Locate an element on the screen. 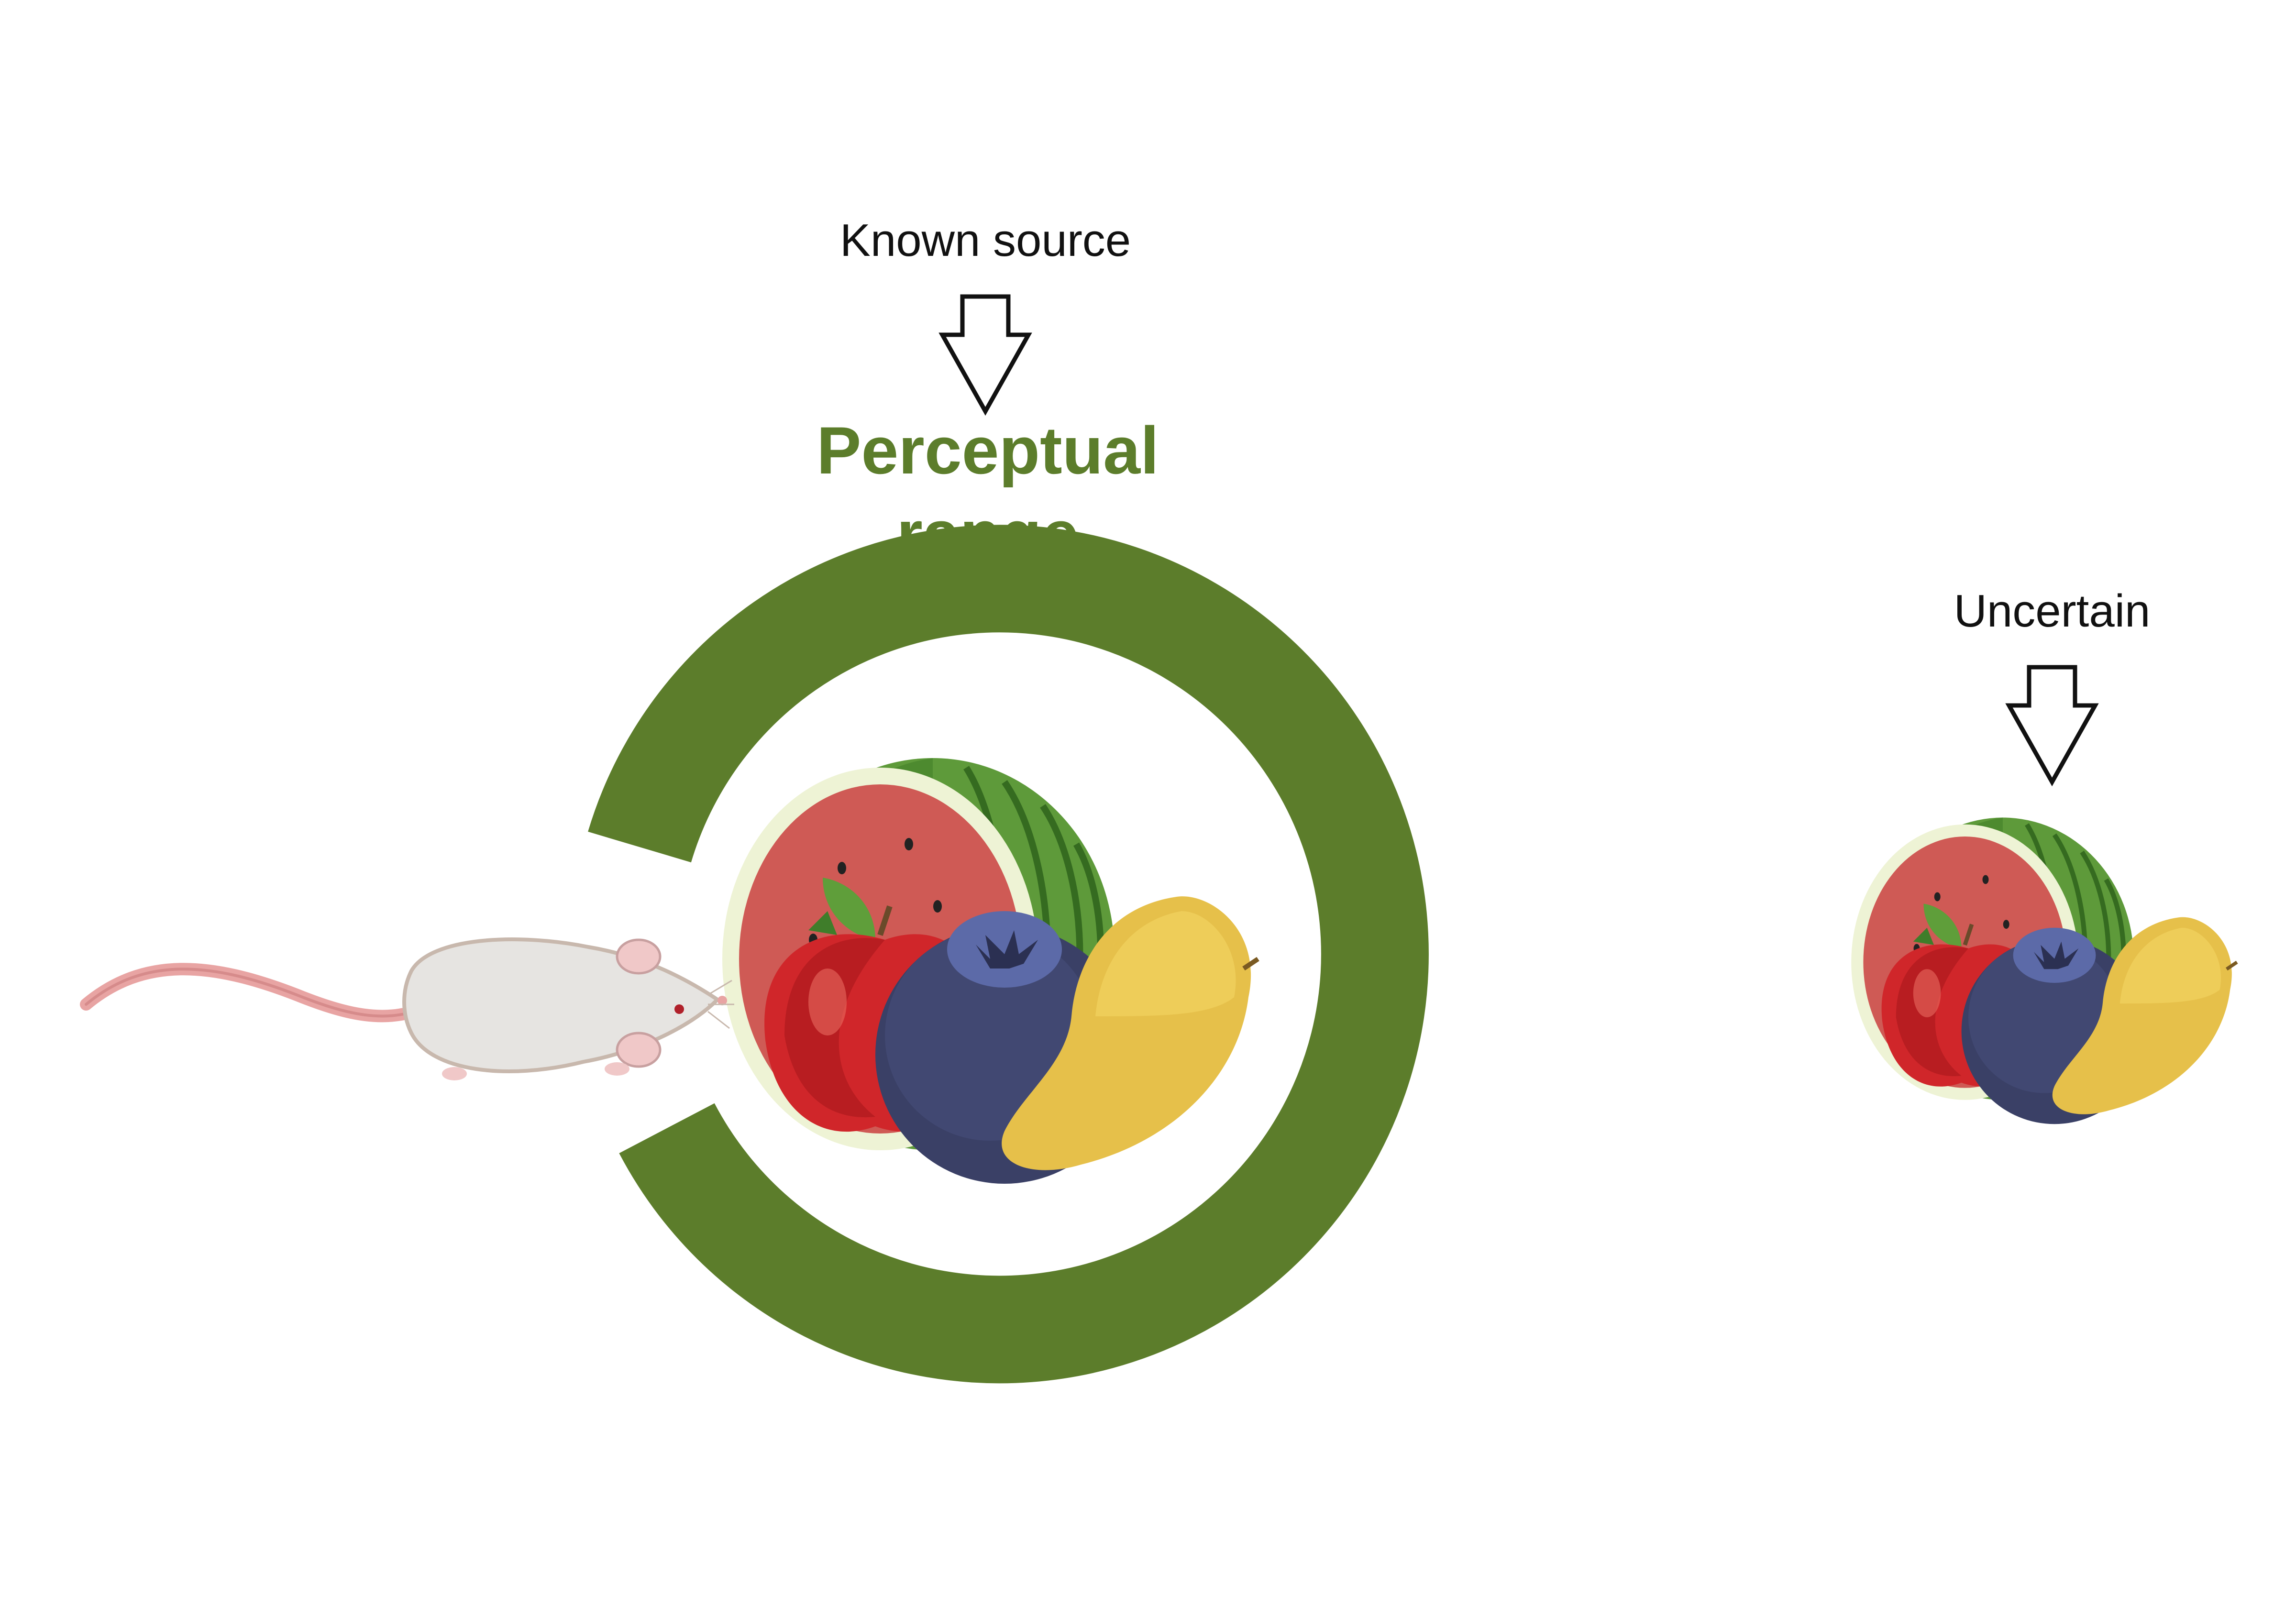 This screenshot has width=2296, height=1607. perceptual-range-label-line1: Perceptual is located at coordinates (988, 450).